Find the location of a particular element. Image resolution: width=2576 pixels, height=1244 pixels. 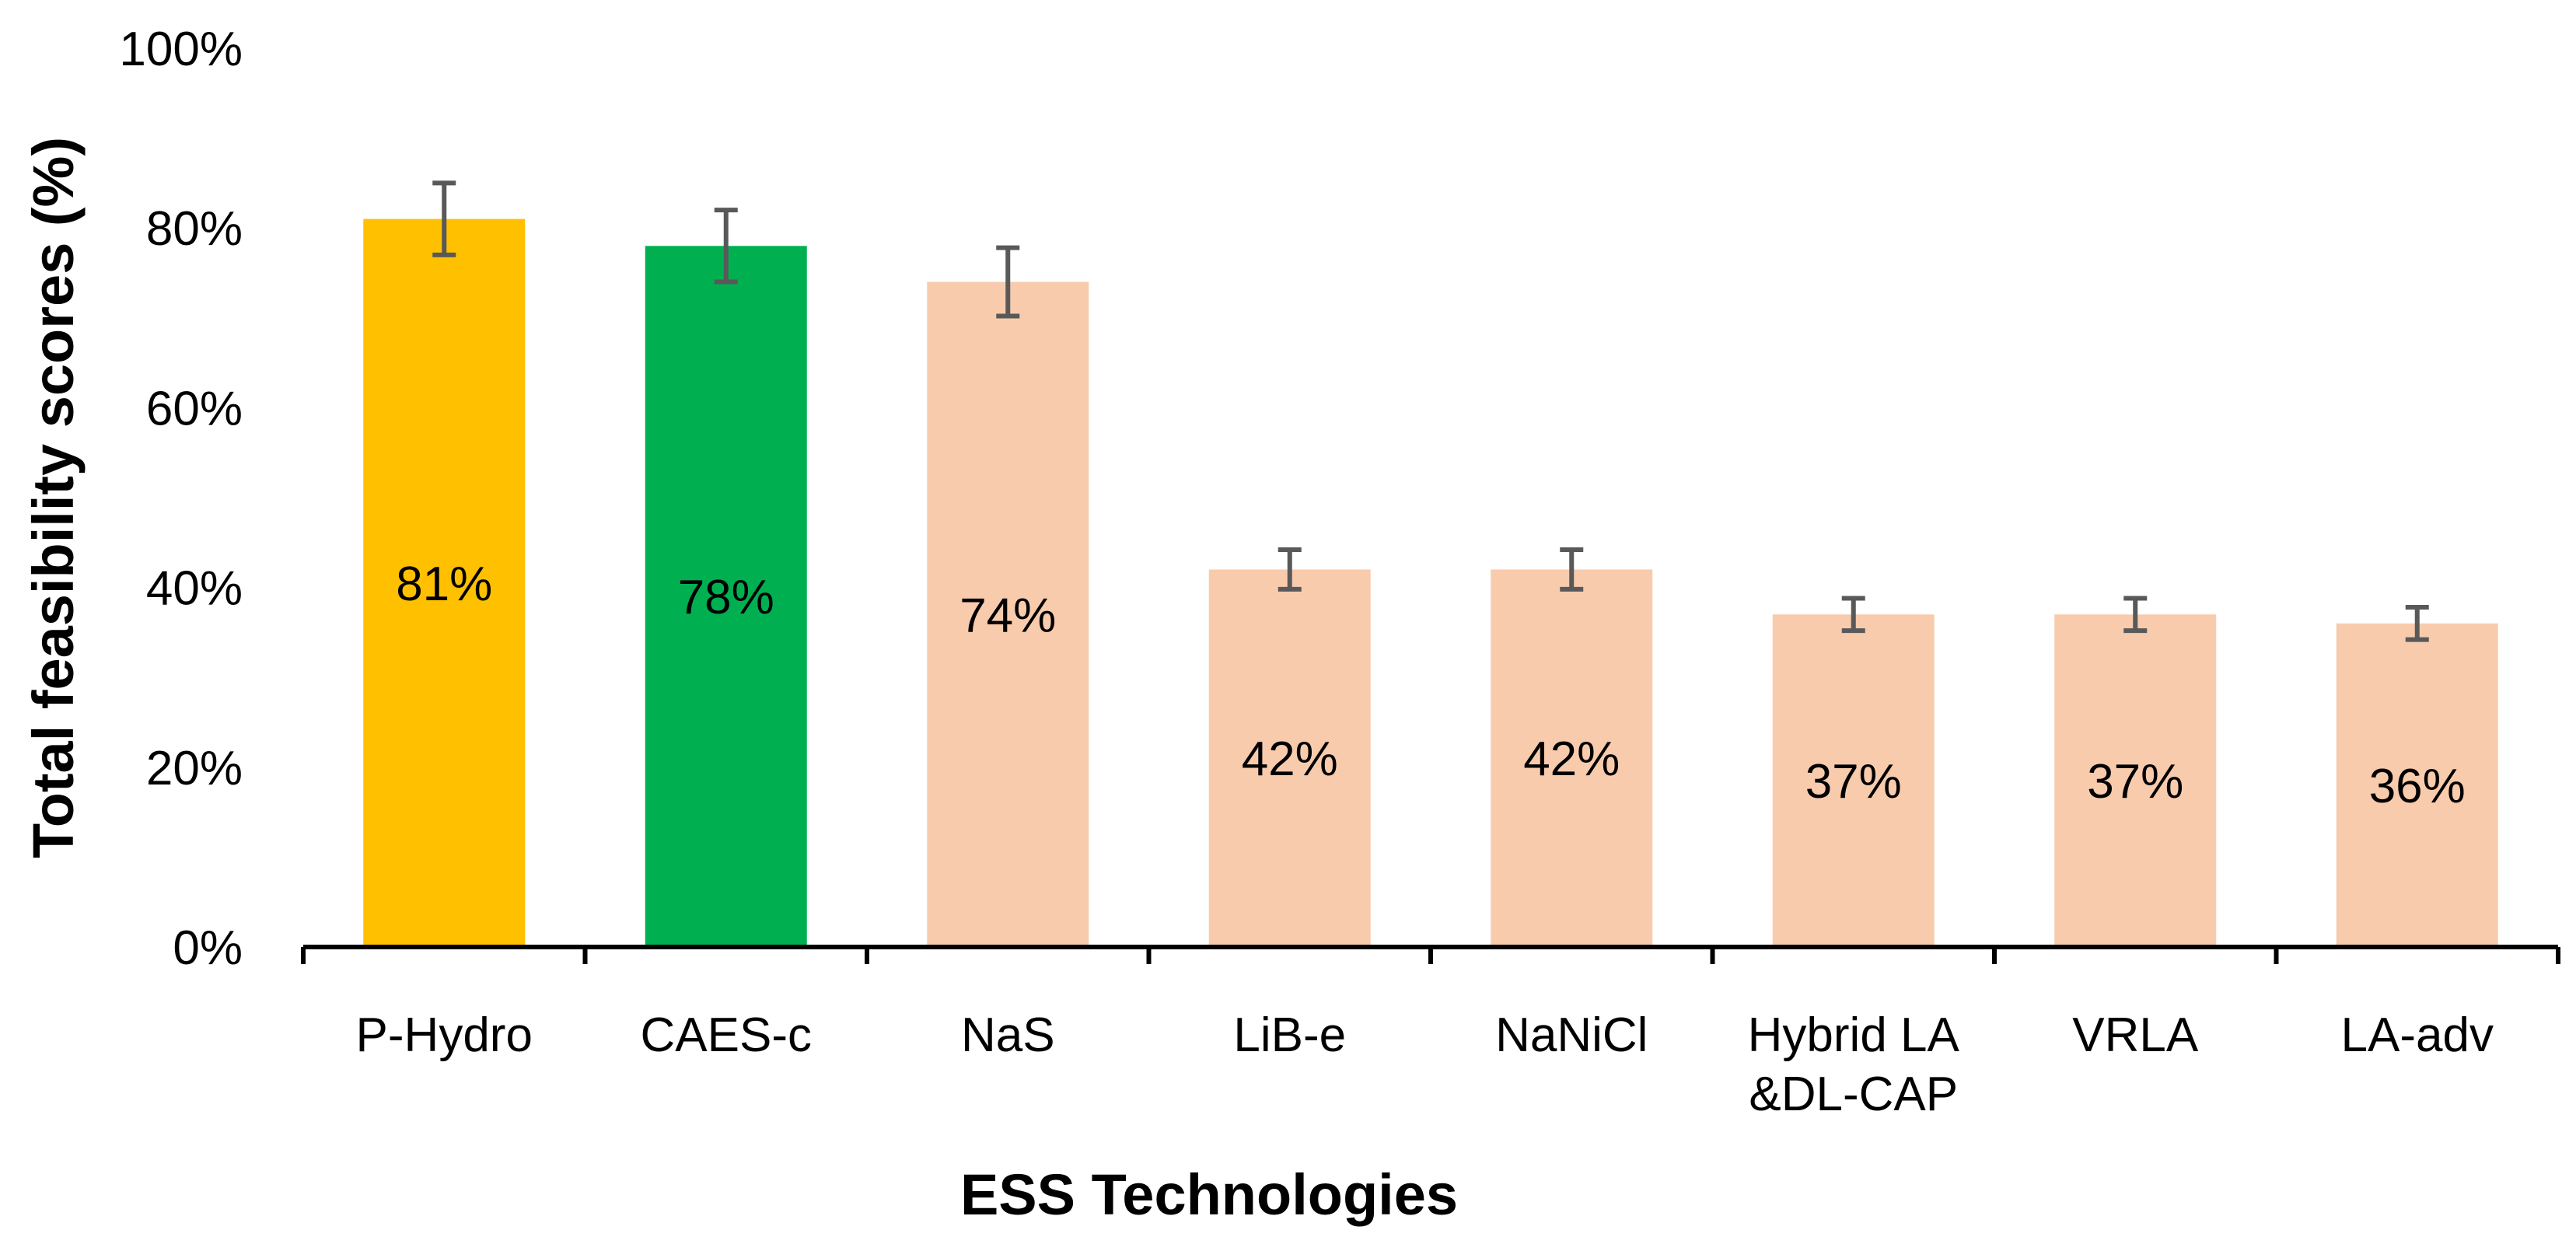

category-label: CAES-c is located at coordinates (726, 1035).